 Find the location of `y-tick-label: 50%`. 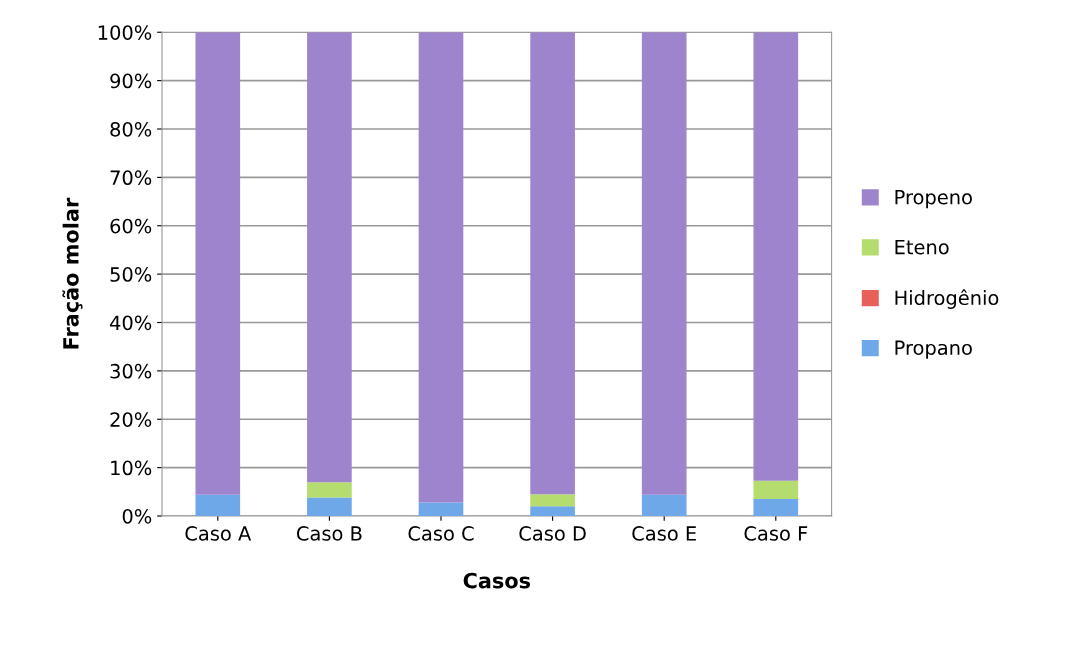

y-tick-label: 50% is located at coordinates (131, 274).